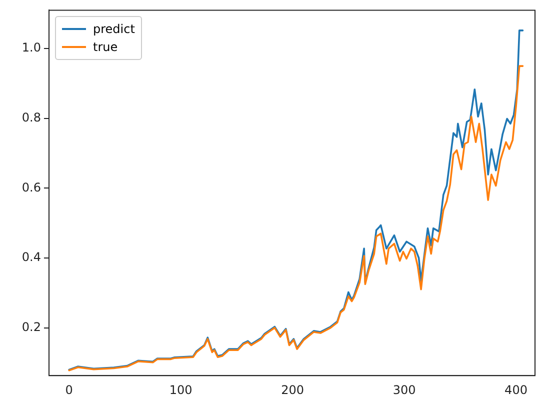  Describe the element at coordinates (69, 389) in the screenshot. I see `x-tick-label: 0` at that location.